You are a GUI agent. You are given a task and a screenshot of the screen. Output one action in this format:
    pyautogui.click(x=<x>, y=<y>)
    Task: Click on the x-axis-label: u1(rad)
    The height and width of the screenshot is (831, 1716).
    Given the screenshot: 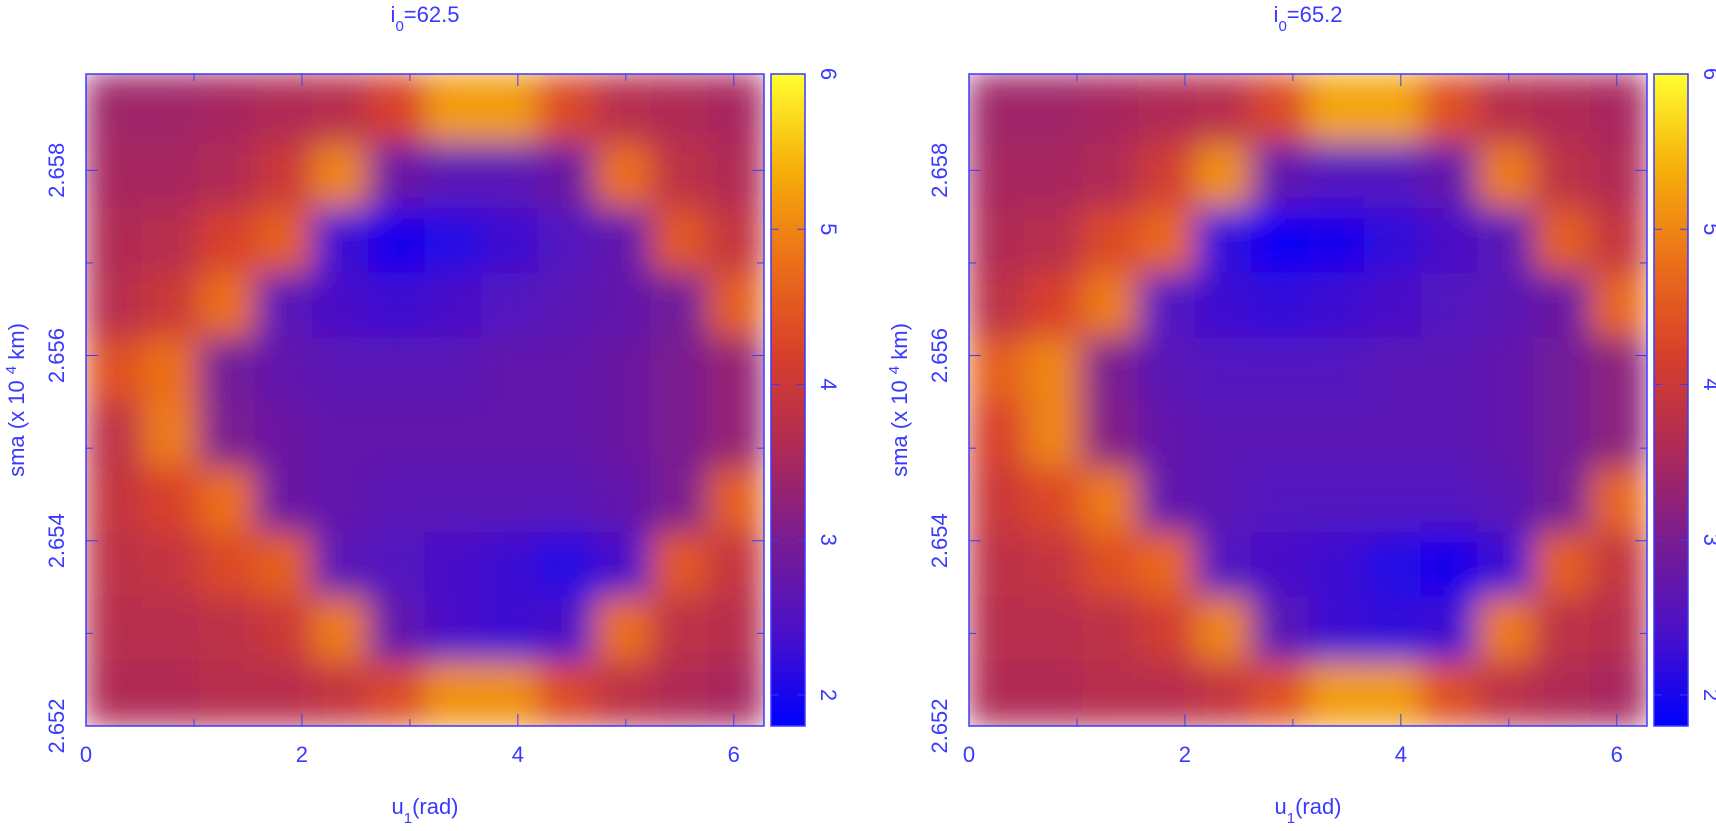 What is the action you would take?
    pyautogui.click(x=1307, y=810)
    